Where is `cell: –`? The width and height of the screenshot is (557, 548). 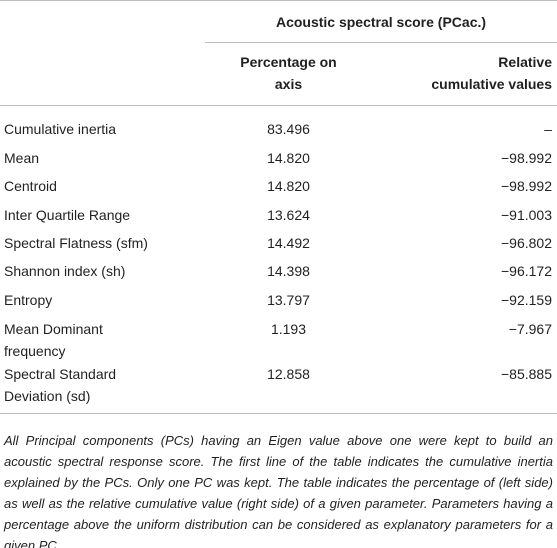 cell: – is located at coordinates (548, 129).